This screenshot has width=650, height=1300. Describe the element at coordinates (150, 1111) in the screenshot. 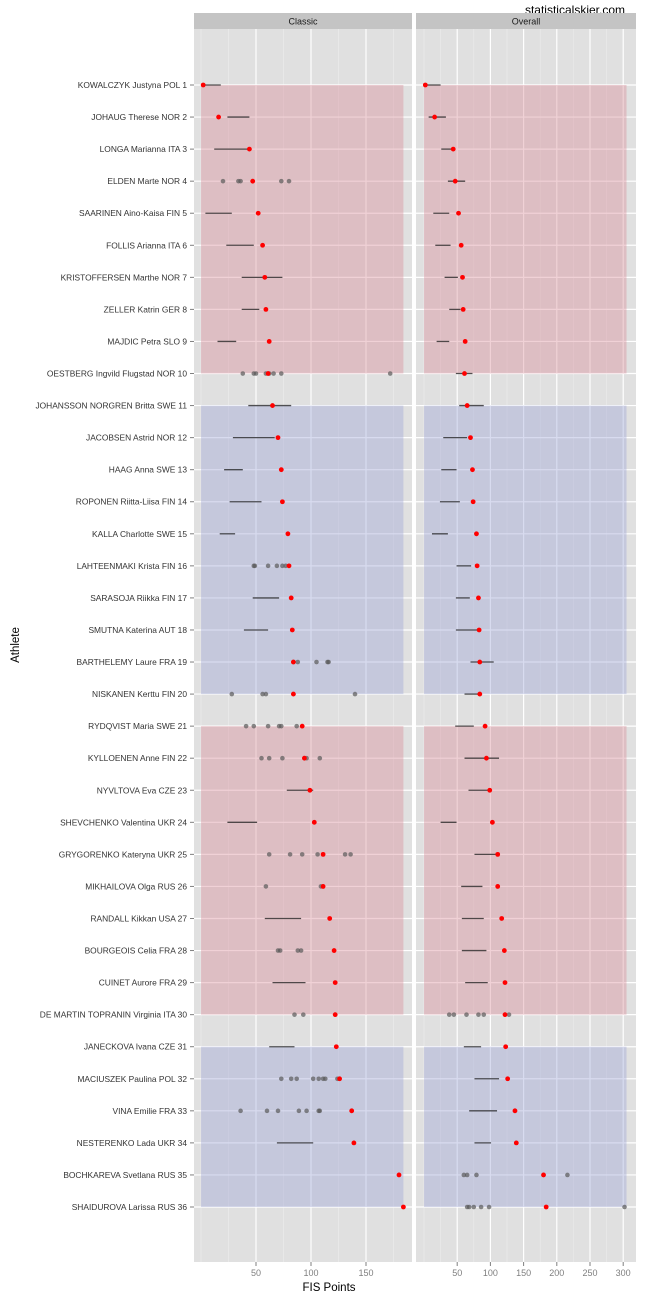

I see `athlete-label: VINA Emilie FRA 33` at that location.